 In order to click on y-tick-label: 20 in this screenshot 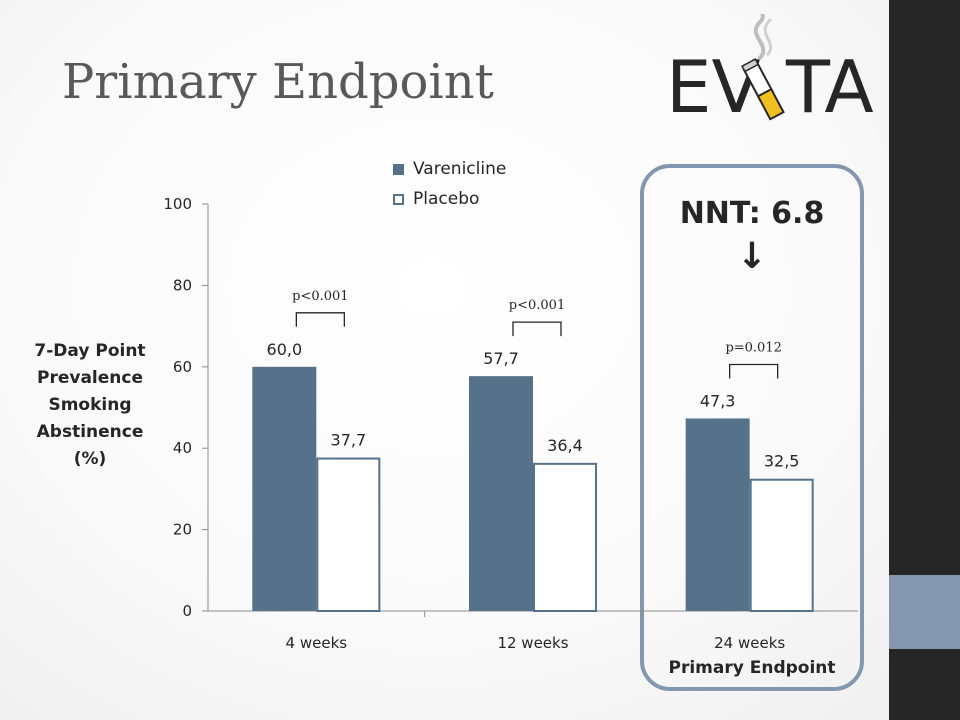, I will do `click(182, 530)`.